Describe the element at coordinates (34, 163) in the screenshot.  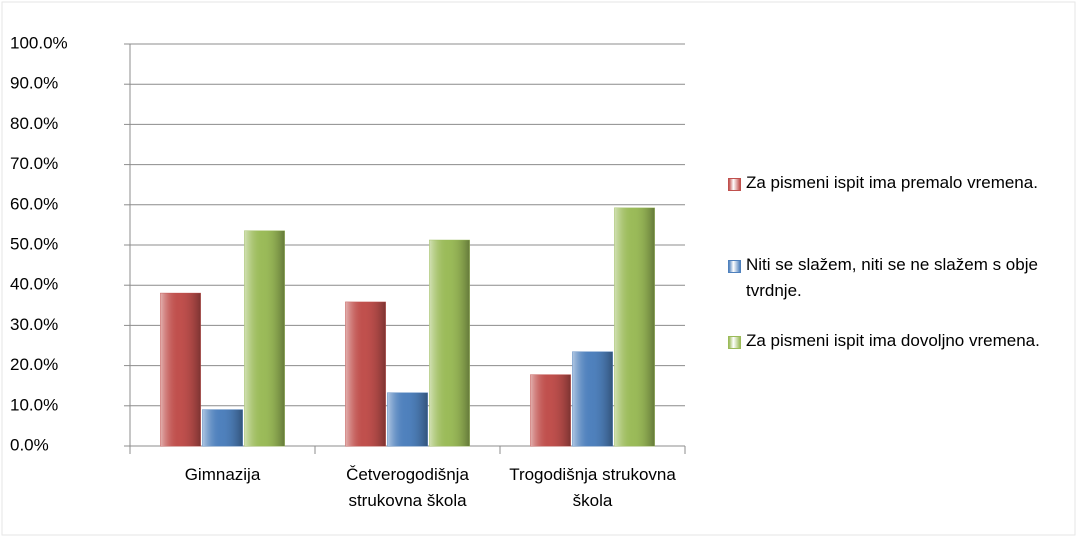
I see `y-tick-label: 70.0%` at that location.